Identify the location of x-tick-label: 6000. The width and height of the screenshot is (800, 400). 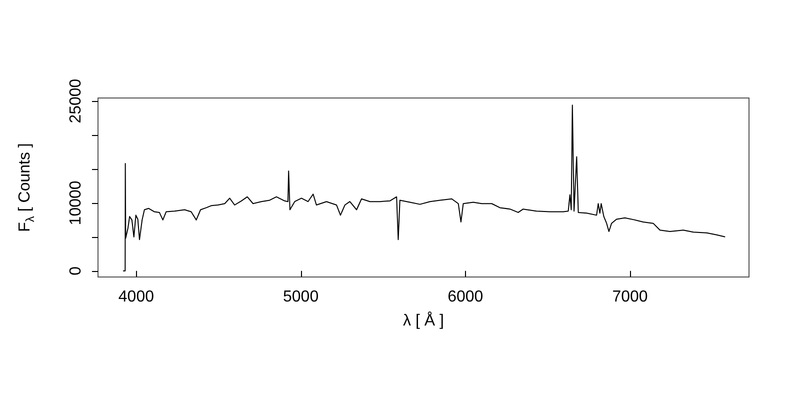
(466, 297).